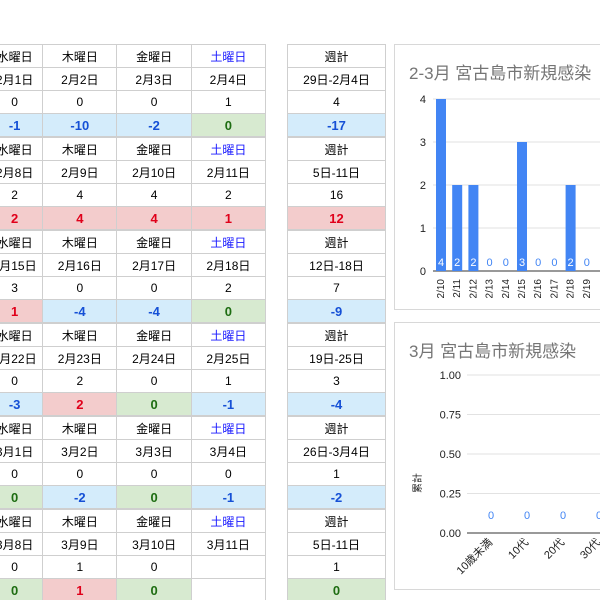 The width and height of the screenshot is (600, 600). I want to click on y-tick-label: 1.00, so click(450, 376).